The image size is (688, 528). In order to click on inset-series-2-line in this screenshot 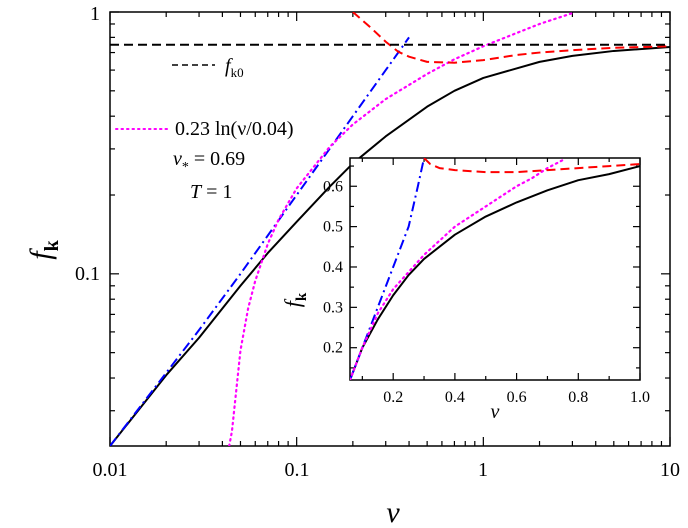, I will do `click(457, 269)`.